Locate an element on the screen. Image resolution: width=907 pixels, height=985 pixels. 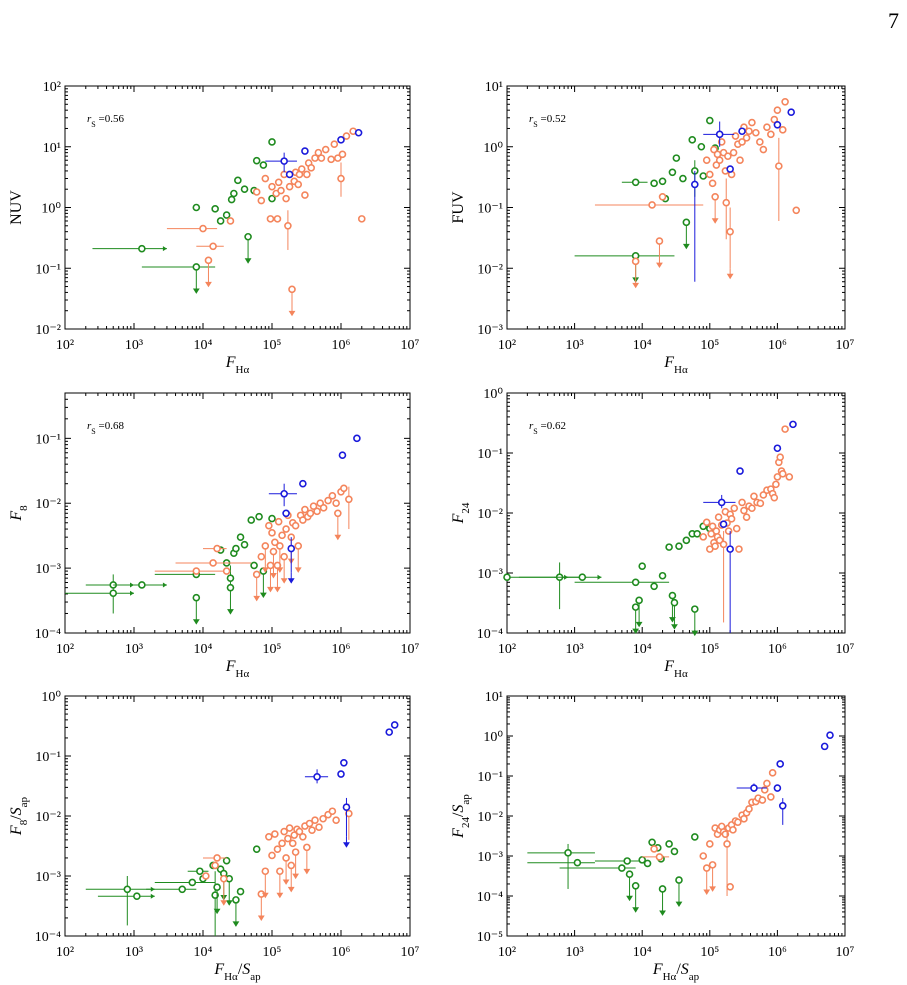
y-tick-label: 10⁻⁵ is located at coordinates (490, 937).